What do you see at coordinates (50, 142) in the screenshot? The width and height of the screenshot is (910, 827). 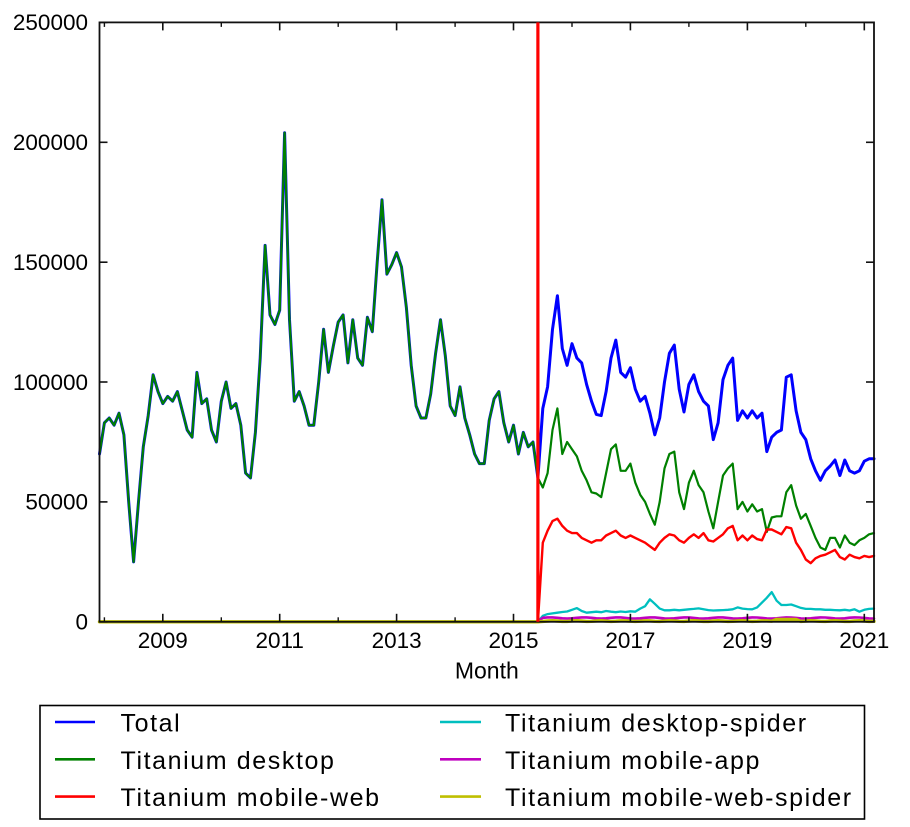 I see `svg-text: 200000` at bounding box center [50, 142].